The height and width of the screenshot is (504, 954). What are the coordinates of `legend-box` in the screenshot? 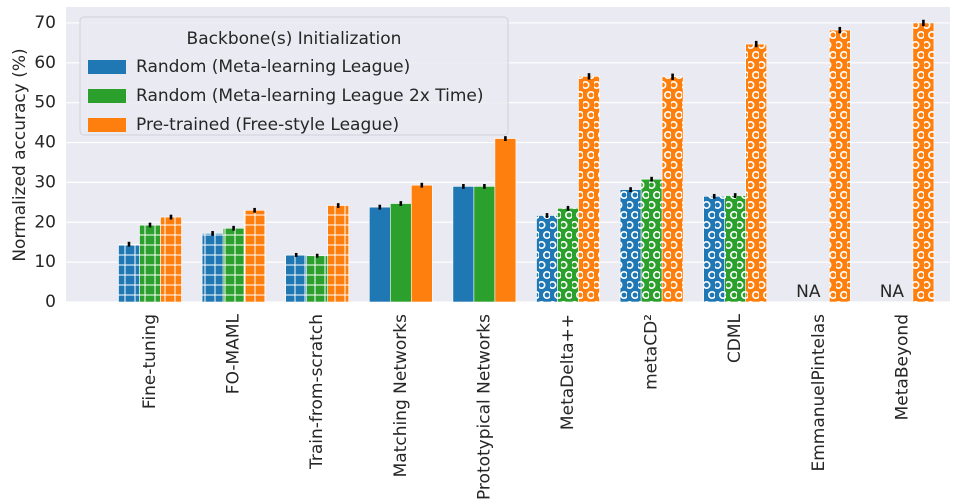 It's located at (294, 76).